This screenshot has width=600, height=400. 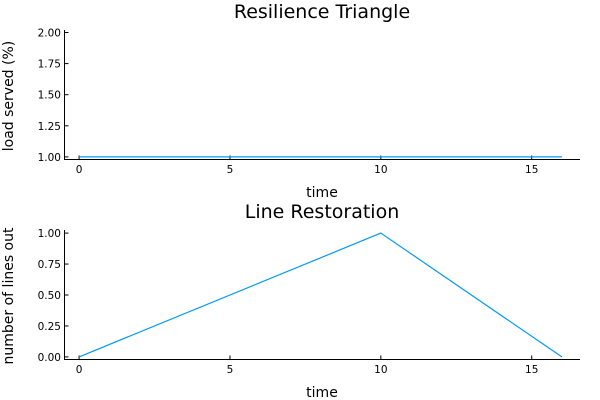 What do you see at coordinates (9, 96) in the screenshot?
I see `y-axis-label: load served (%)` at bounding box center [9, 96].